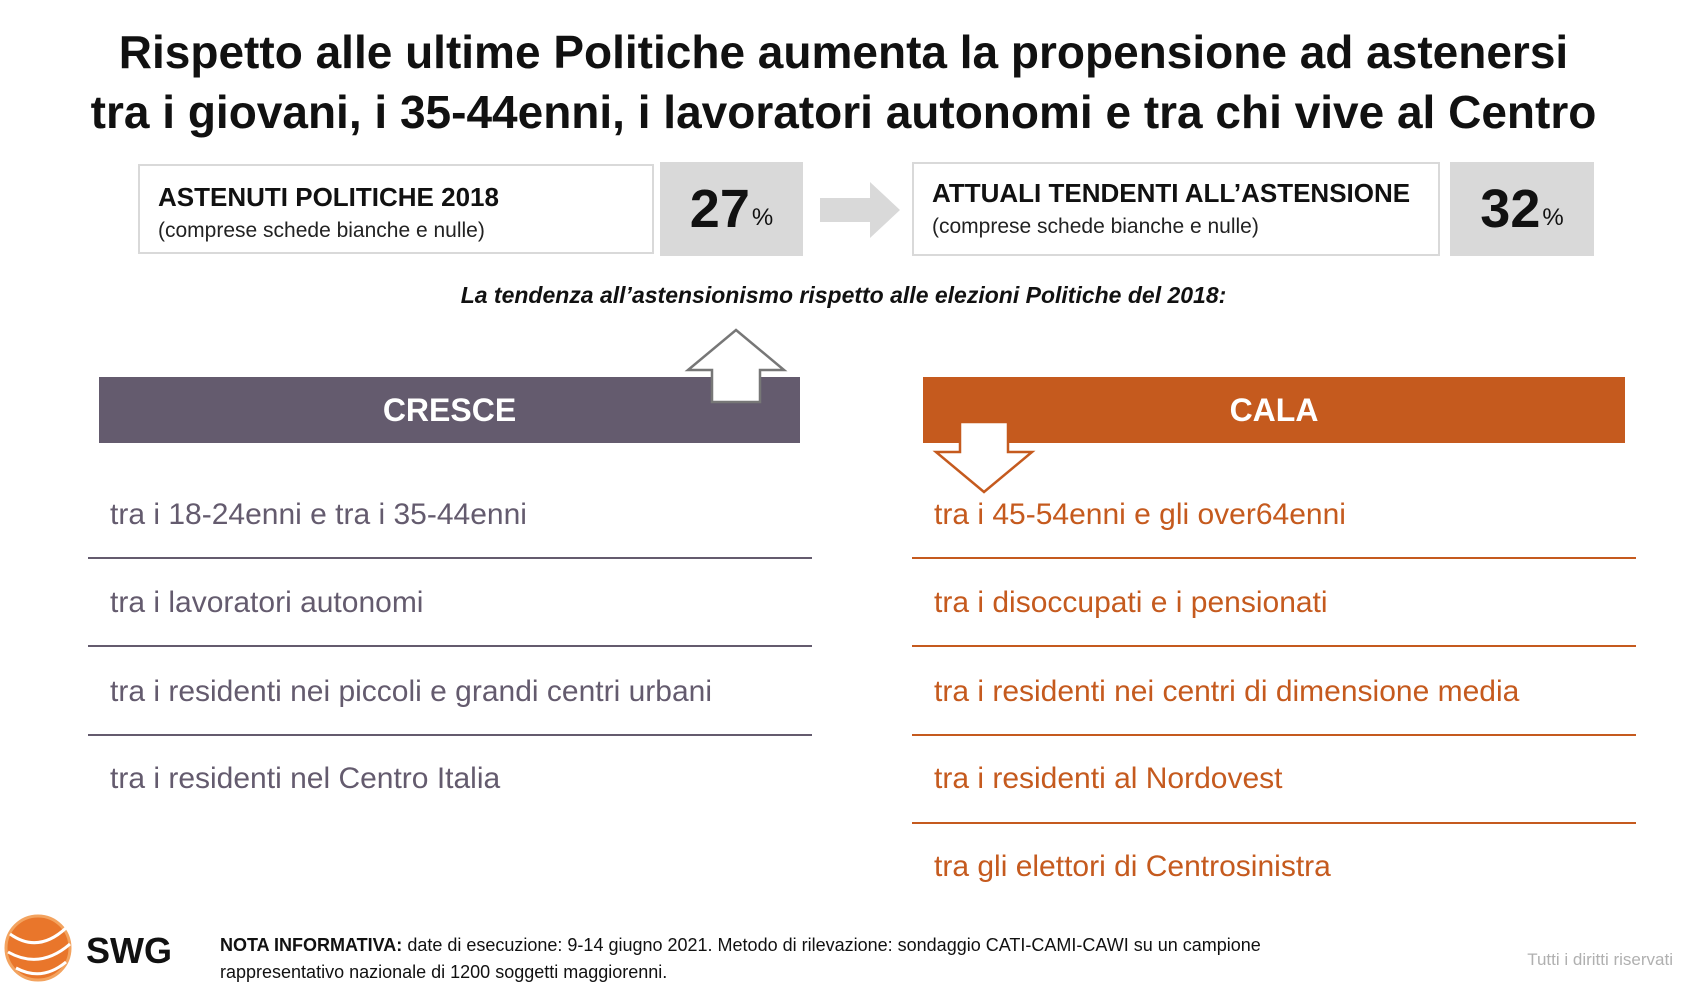 This screenshot has width=1687, height=993. I want to click on cala-item: tra gli elettori di Centrosinistra, so click(1132, 866).